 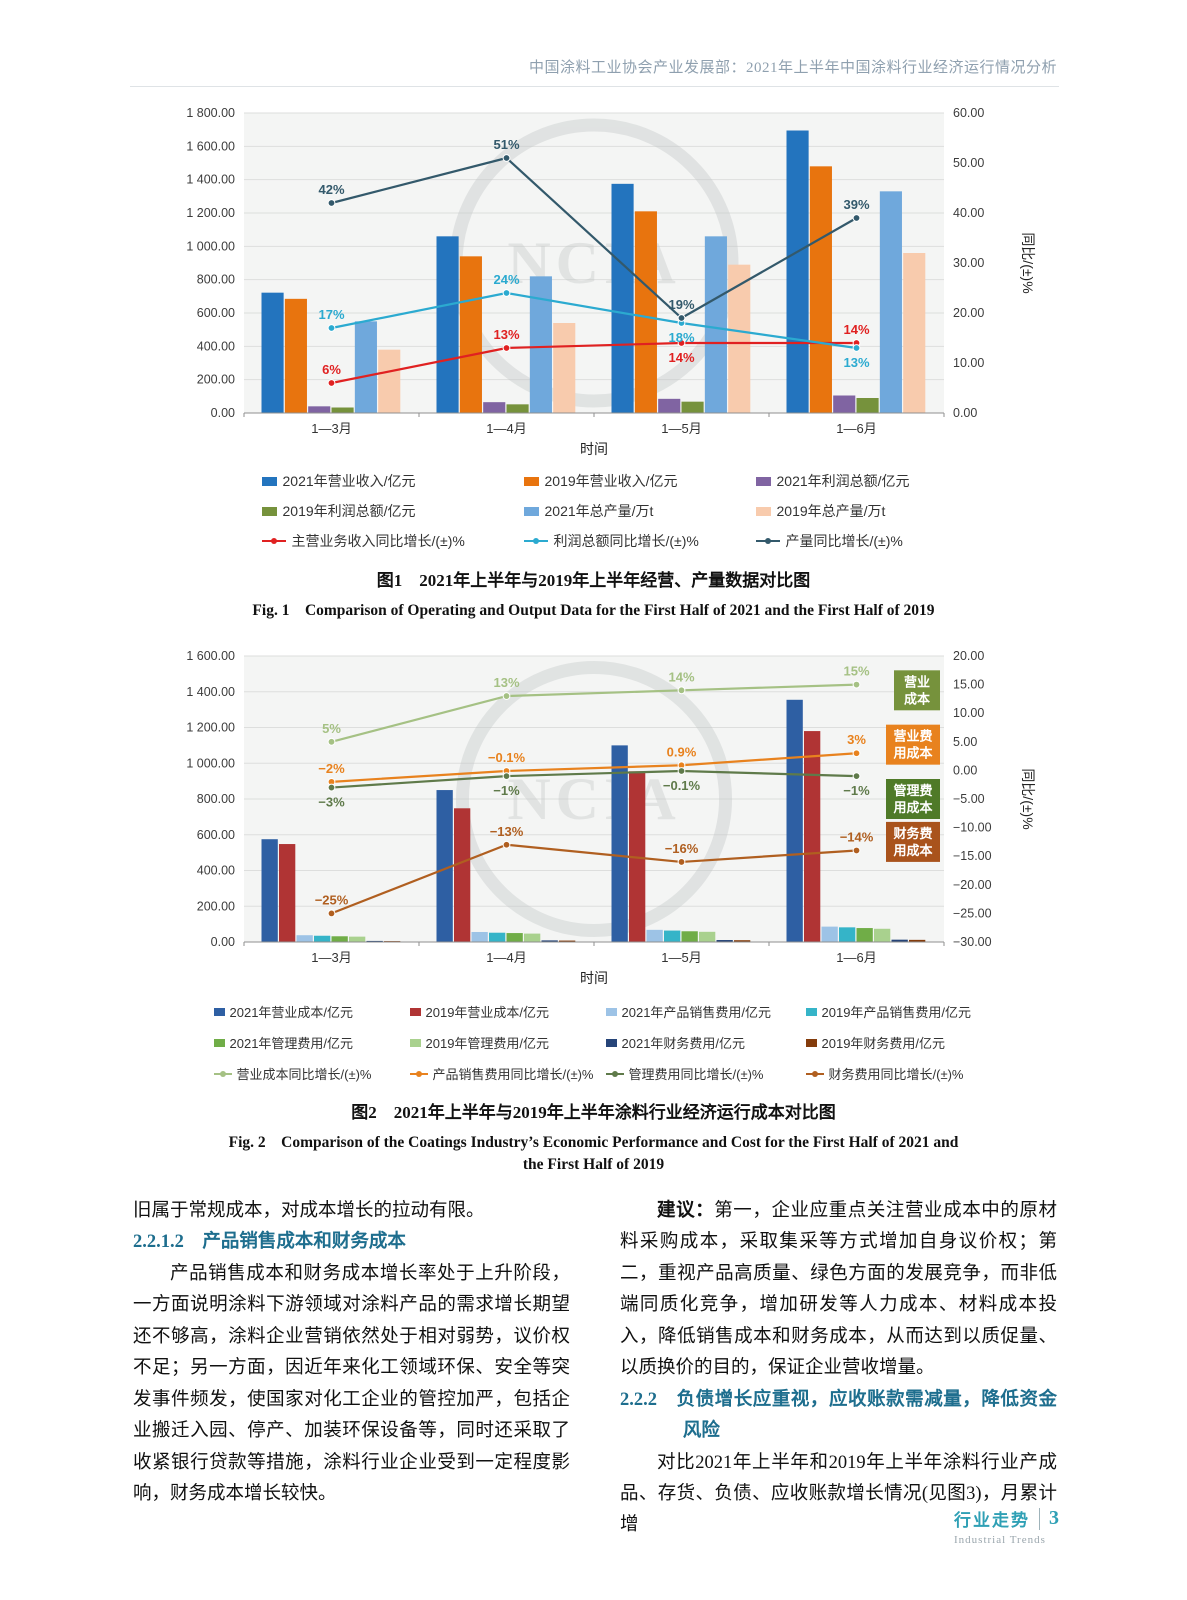 I want to click on fig1-caption-zh: 图1 2021年上半年与2019年上半年经营、产量数据对比图, so click(x=593, y=580).